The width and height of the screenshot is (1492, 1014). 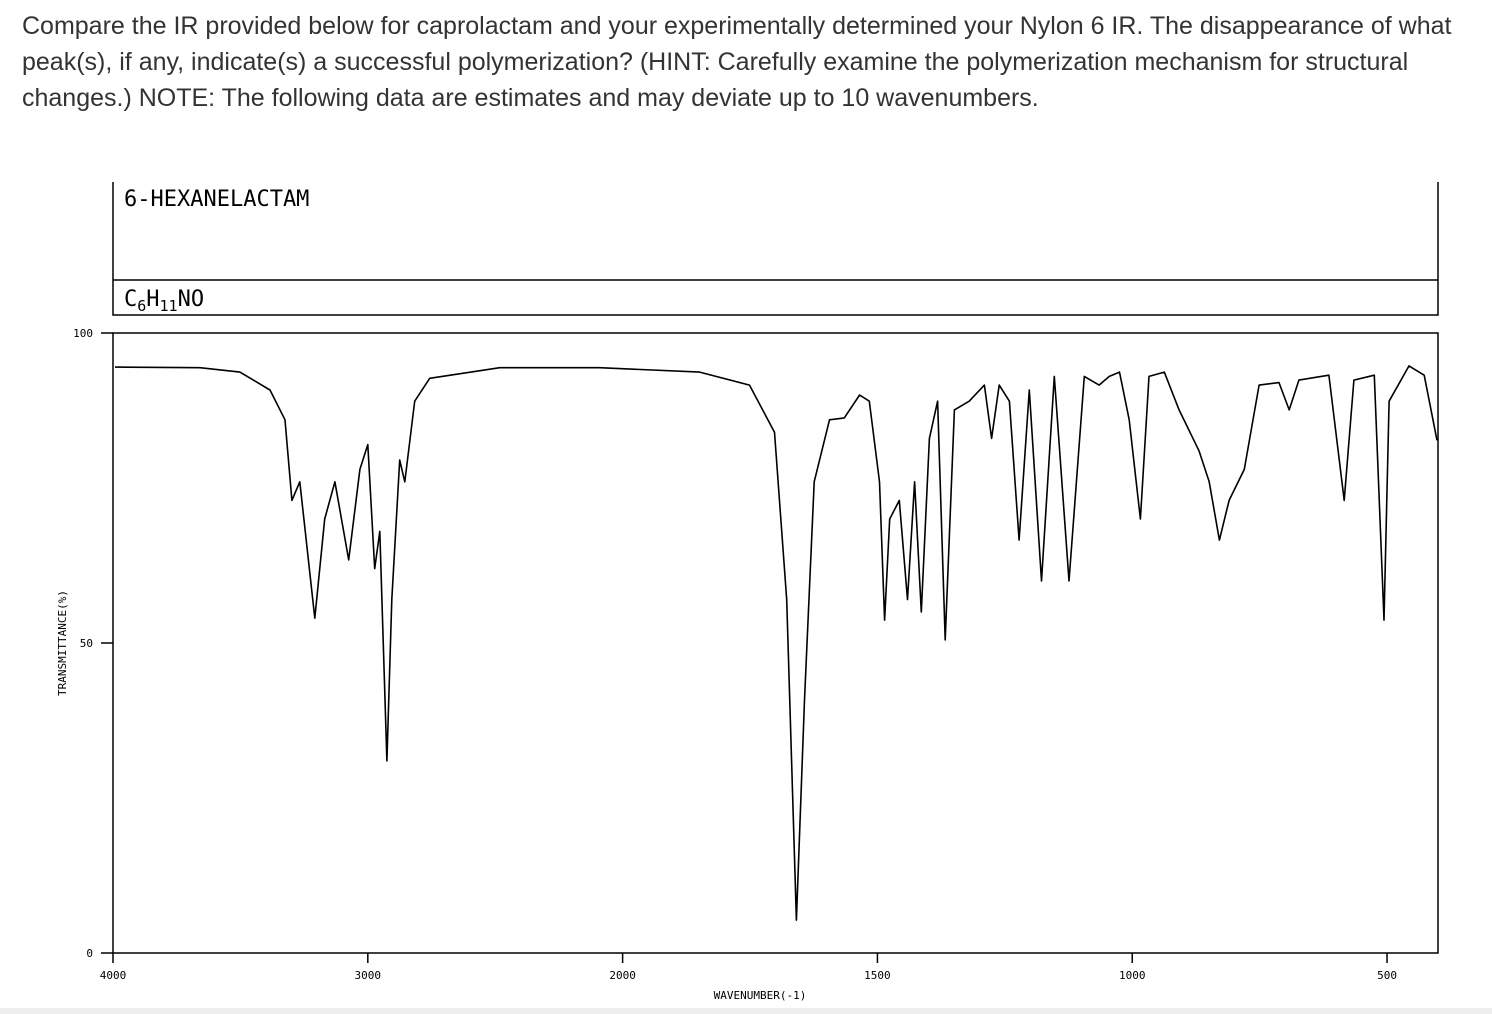 I want to click on y-axis-label: TRANSMITTANCE(%), so click(x=62, y=643).